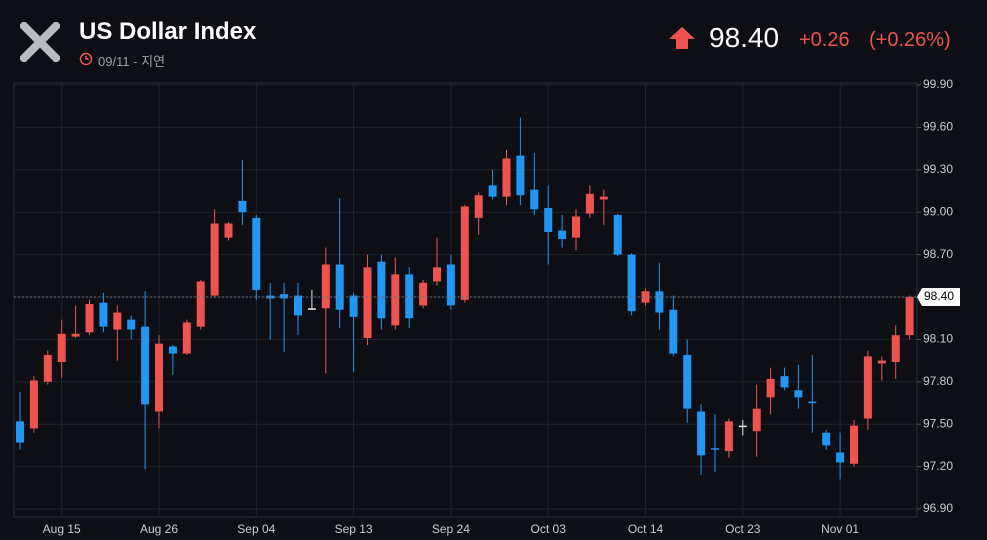  What do you see at coordinates (938, 169) in the screenshot?
I see `y-tick-label: 99.30` at bounding box center [938, 169].